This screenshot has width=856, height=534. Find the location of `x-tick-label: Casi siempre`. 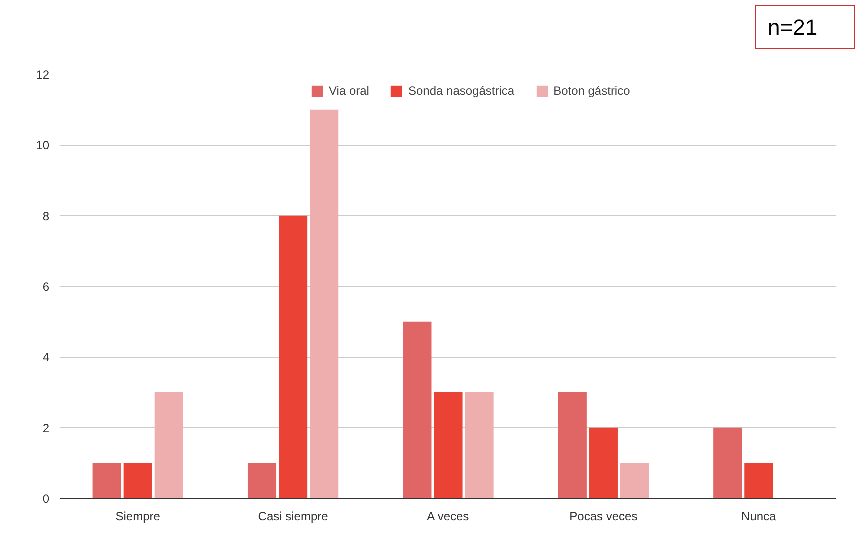

x-tick-label: Casi siempre is located at coordinates (293, 517).